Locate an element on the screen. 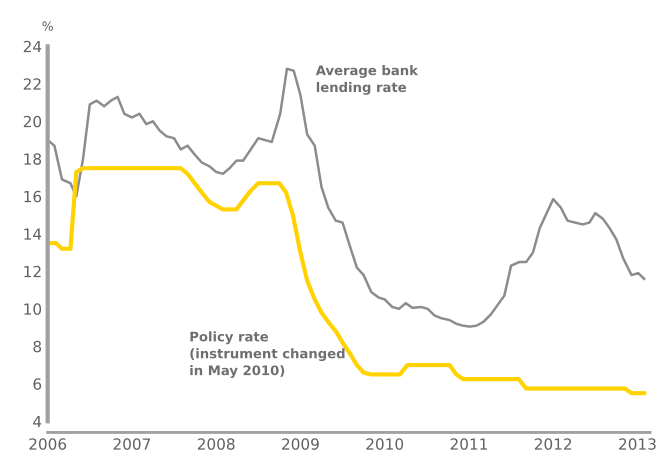 The width and height of the screenshot is (662, 463). x-tick-label: 2013 is located at coordinates (637, 444).